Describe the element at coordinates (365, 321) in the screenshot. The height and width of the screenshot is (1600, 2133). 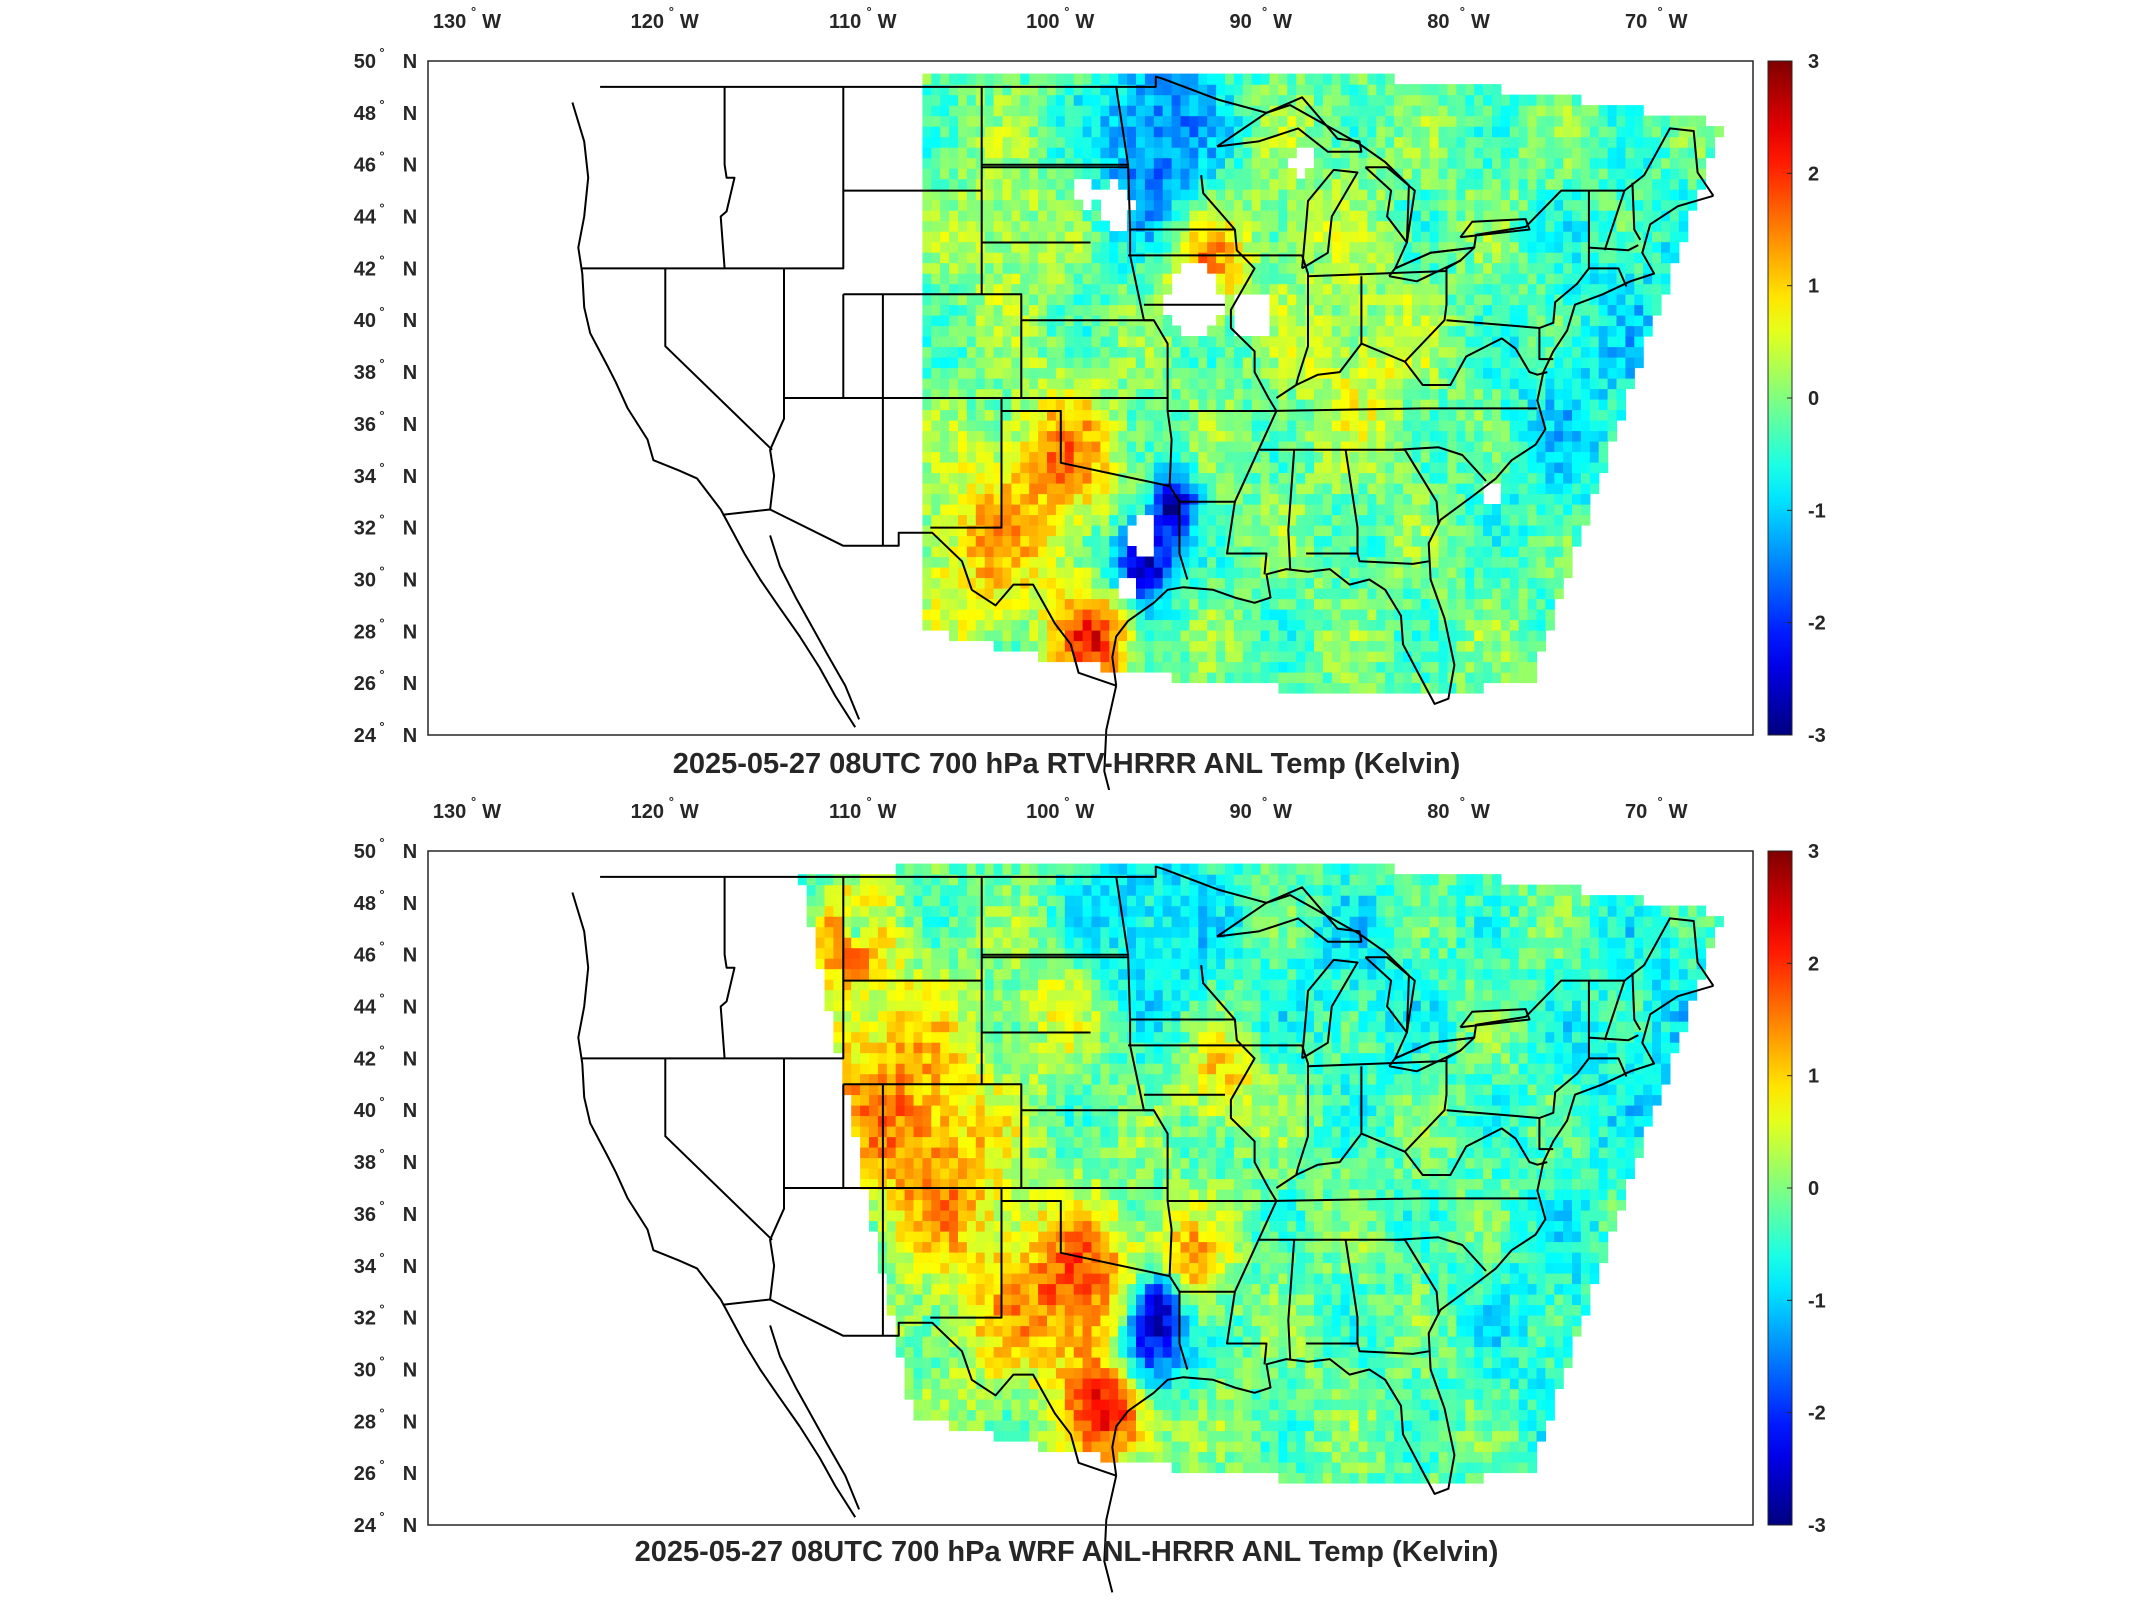
I see `lat-tick-label: 40` at that location.